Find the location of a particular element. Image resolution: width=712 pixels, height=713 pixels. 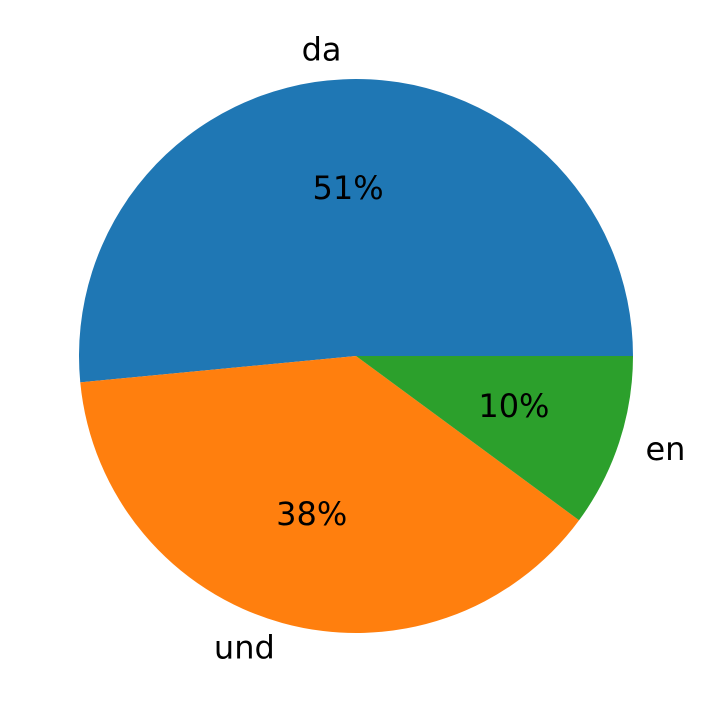

slice-label: en is located at coordinates (665, 449).